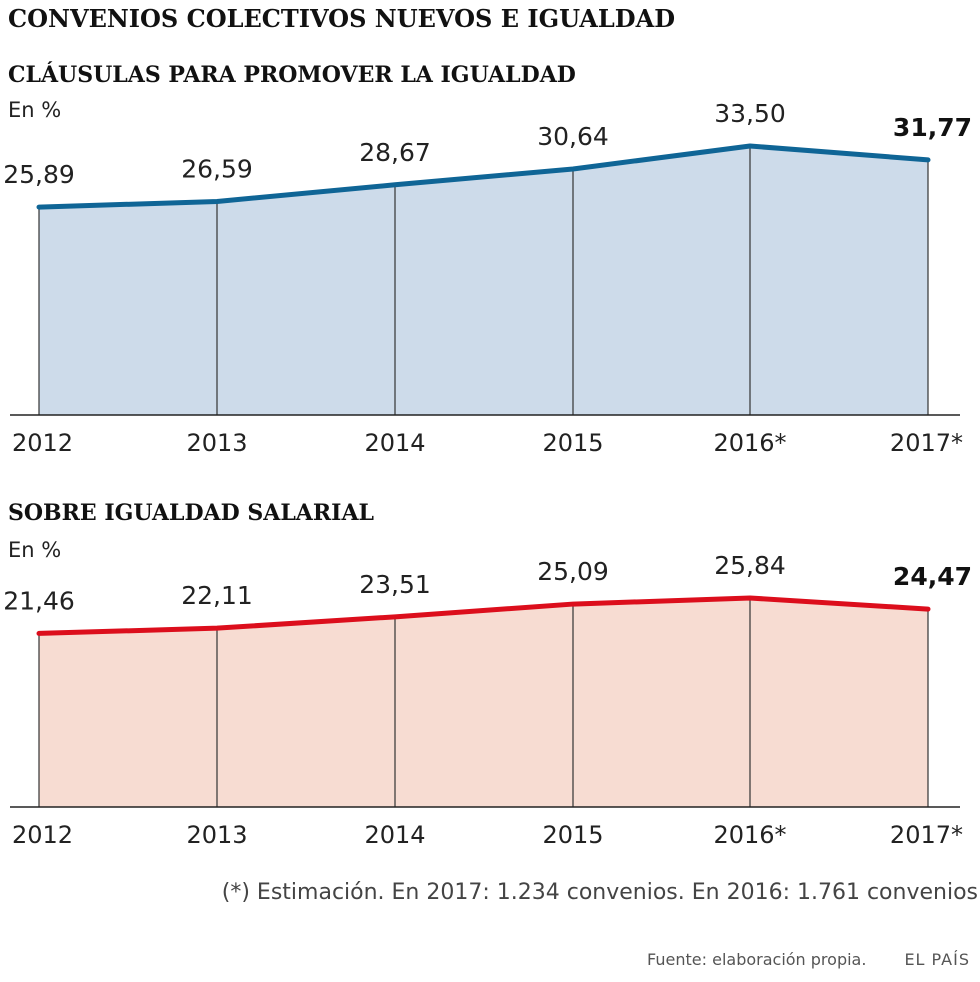 Image resolution: width=980 pixels, height=982 pixels. Describe the element at coordinates (573, 571) in the screenshot. I see `value-label-2015: 25,09` at that location.